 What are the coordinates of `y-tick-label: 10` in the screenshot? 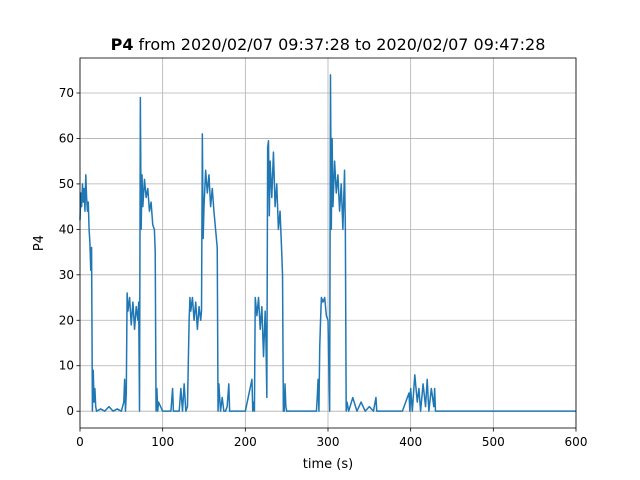 It's located at (66, 366).